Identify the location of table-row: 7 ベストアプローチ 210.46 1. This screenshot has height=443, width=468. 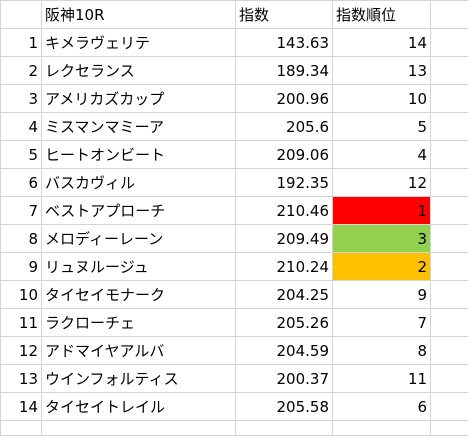
(234, 210).